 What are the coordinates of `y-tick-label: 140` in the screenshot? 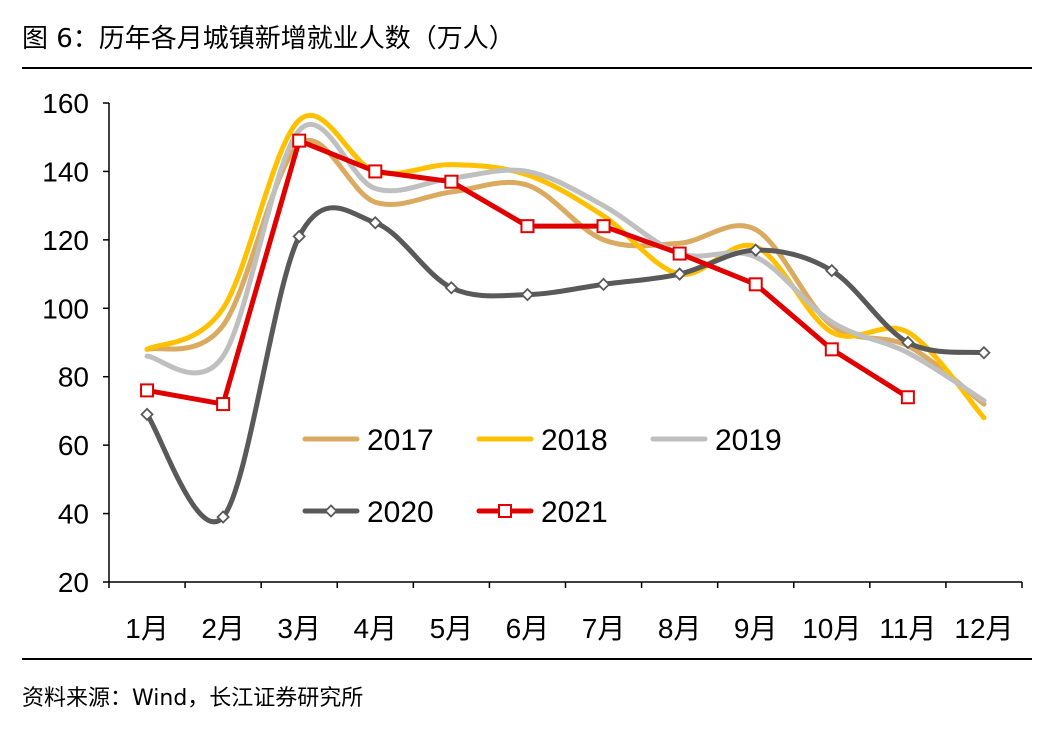 It's located at (65, 171).